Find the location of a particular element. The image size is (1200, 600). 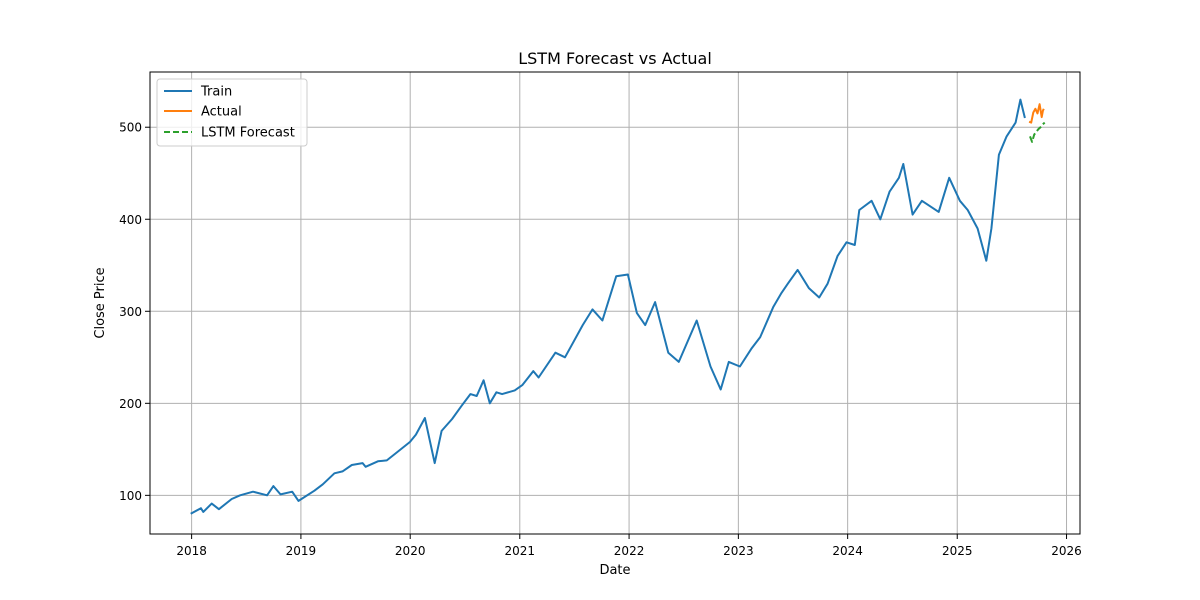

x-tick-label: 2023 is located at coordinates (738, 551).